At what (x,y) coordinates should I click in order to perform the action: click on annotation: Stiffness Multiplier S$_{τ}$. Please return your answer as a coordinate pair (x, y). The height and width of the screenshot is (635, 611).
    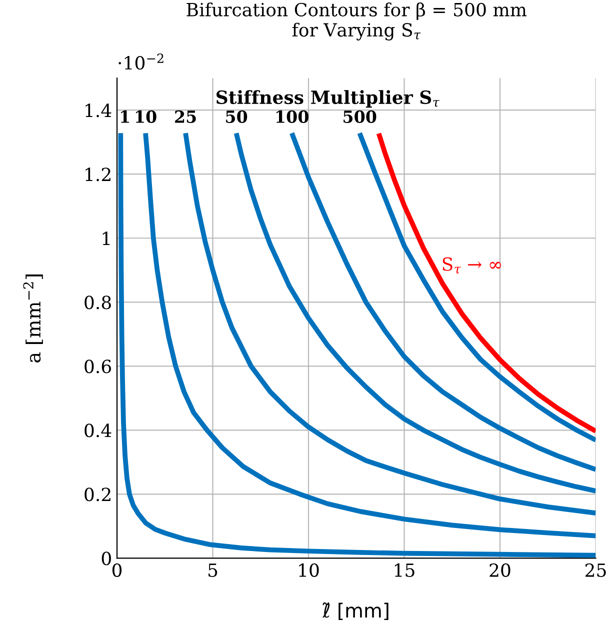
    Looking at the image, I should click on (328, 99).